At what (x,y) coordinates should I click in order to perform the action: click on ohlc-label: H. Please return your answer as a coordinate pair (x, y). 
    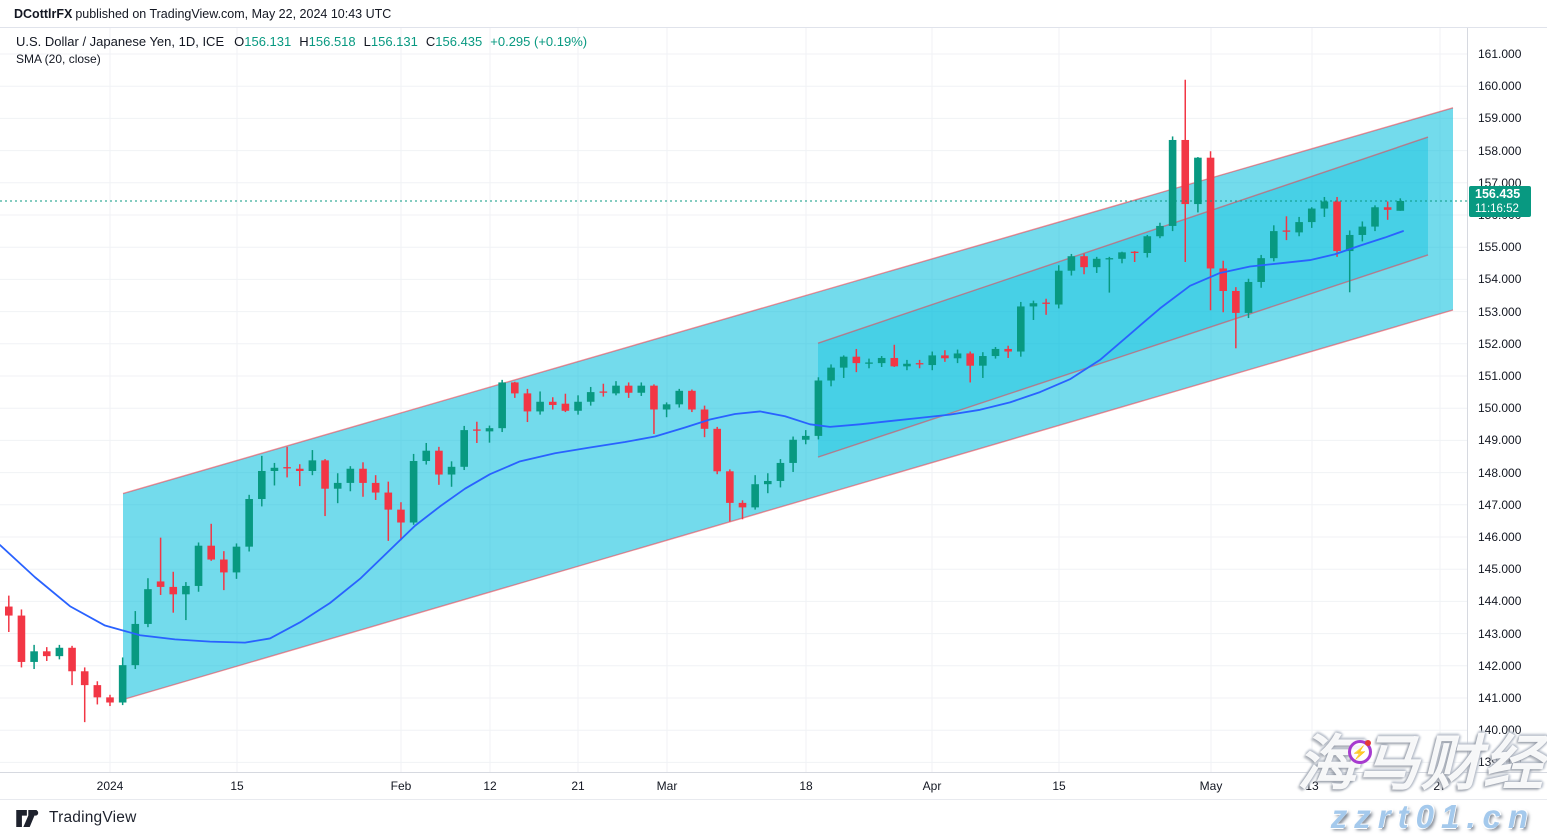
    Looking at the image, I should click on (304, 41).